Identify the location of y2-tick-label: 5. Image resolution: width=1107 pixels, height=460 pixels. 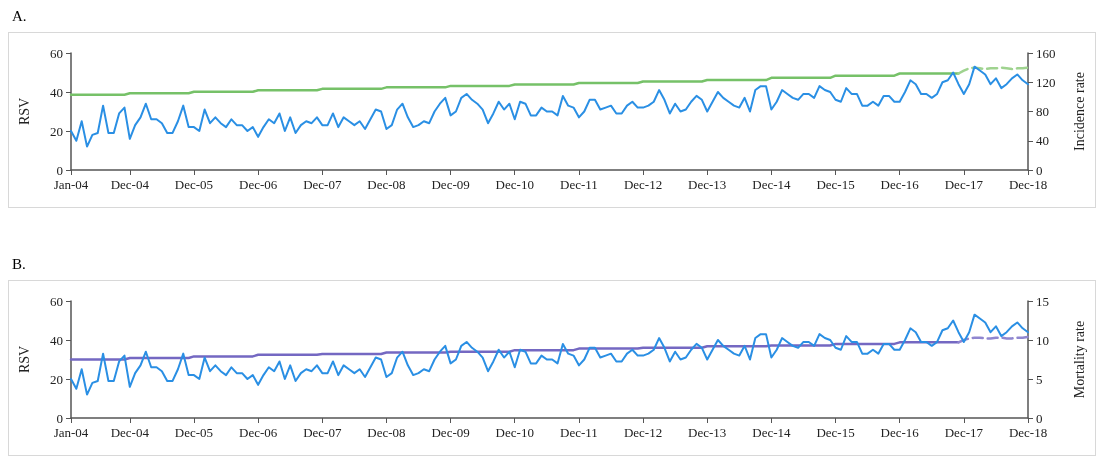
(1039, 379).